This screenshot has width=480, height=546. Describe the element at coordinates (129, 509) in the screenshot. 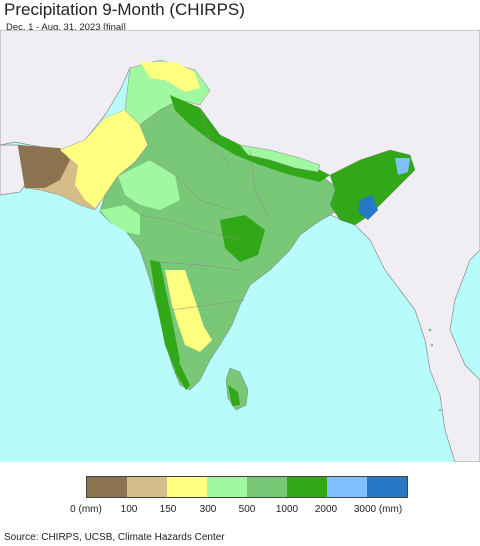

I see `legend-label-1: 100` at that location.